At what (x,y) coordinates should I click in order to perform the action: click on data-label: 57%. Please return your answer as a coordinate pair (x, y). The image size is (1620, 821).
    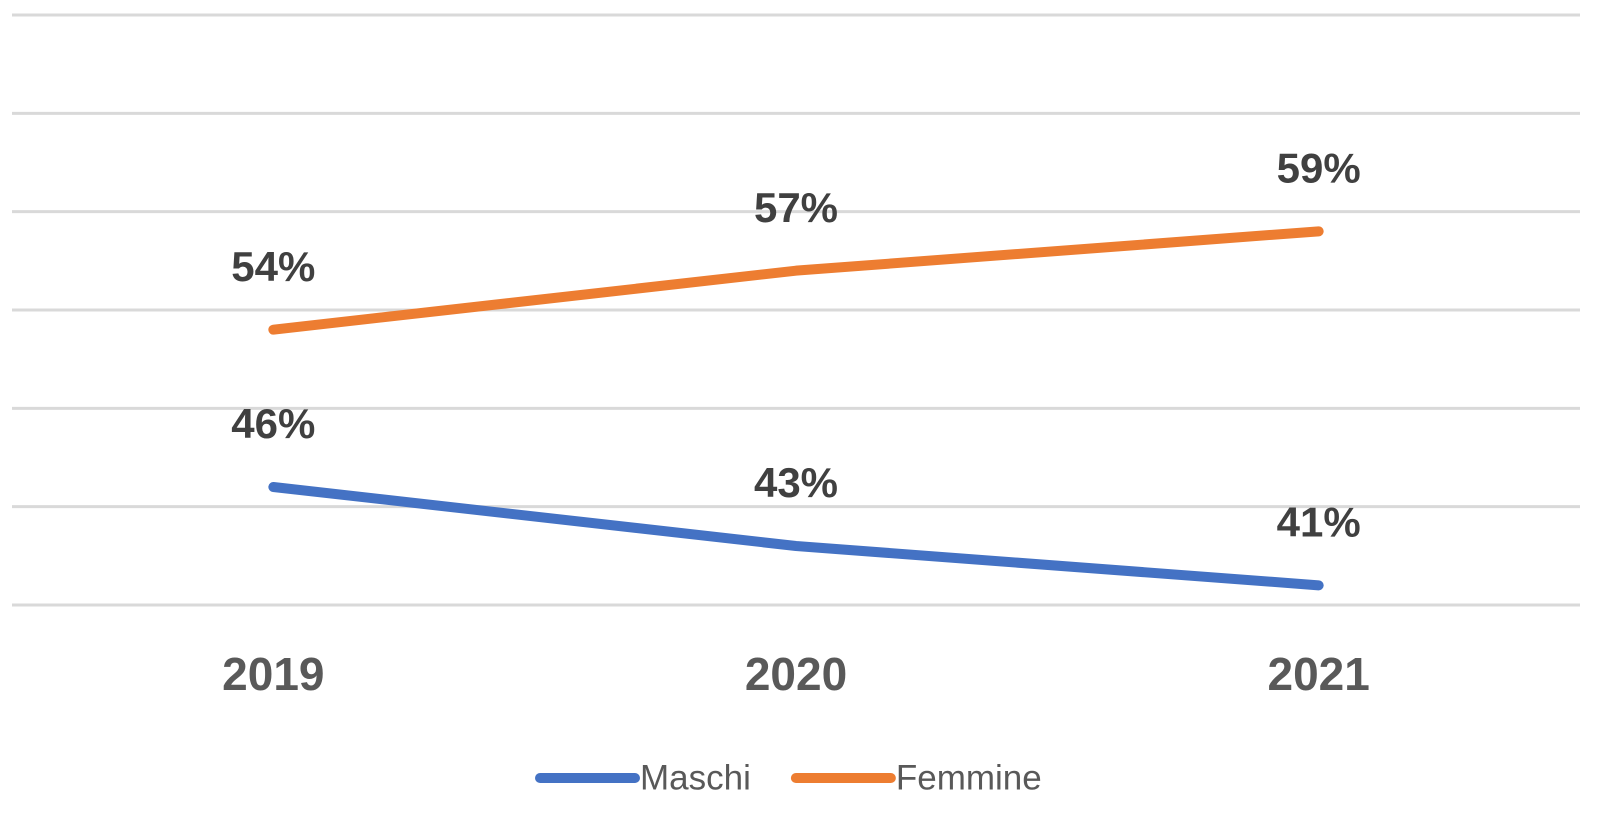
    Looking at the image, I should click on (796, 207).